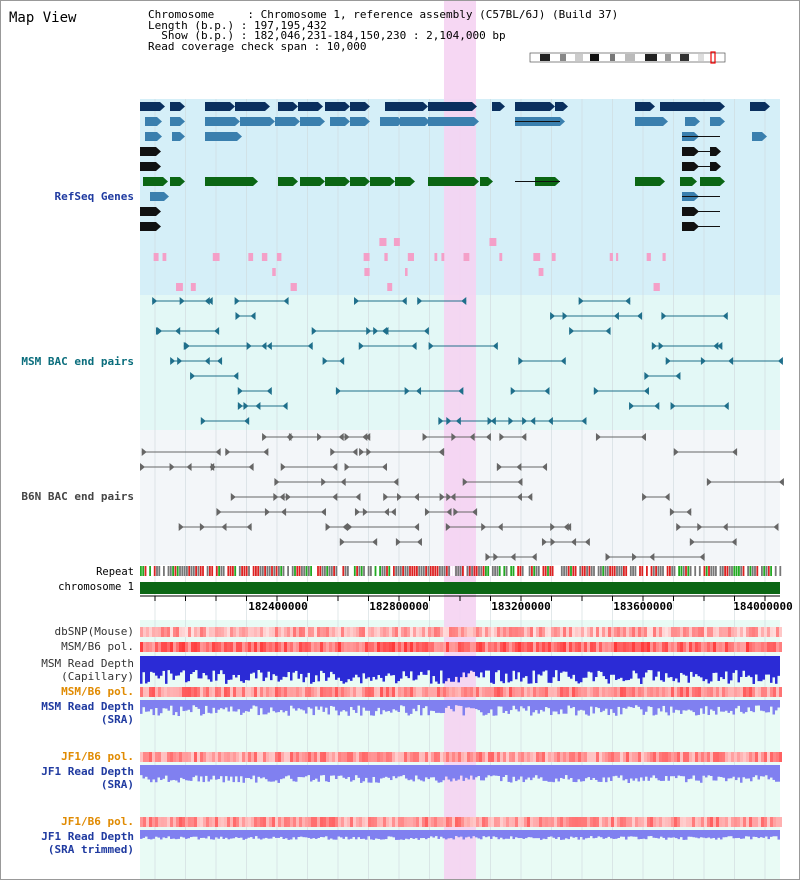  What do you see at coordinates (77, 361) in the screenshot?
I see `track-label-msm-bac: MSM BAC end pairs` at bounding box center [77, 361].